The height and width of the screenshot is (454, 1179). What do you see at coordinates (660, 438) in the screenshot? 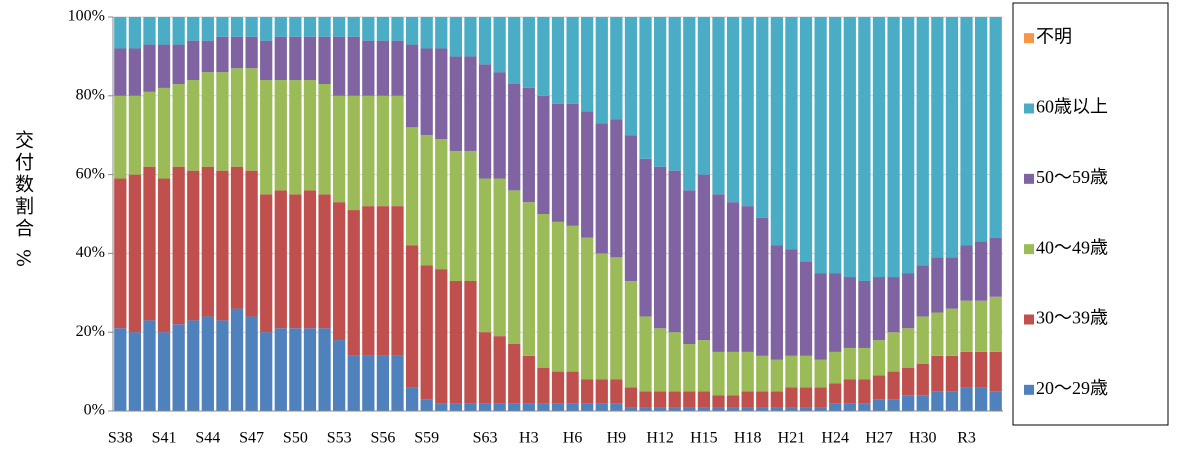
I see `x-tick-label: H12` at bounding box center [660, 438].